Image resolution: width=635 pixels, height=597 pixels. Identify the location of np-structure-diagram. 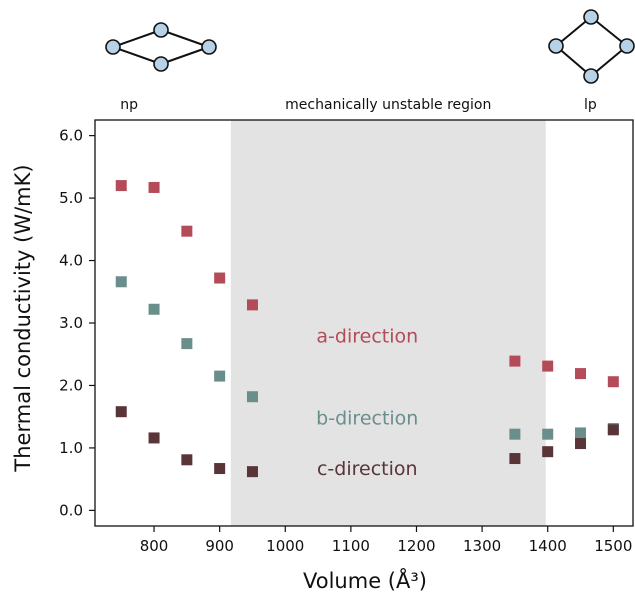
(161, 47).